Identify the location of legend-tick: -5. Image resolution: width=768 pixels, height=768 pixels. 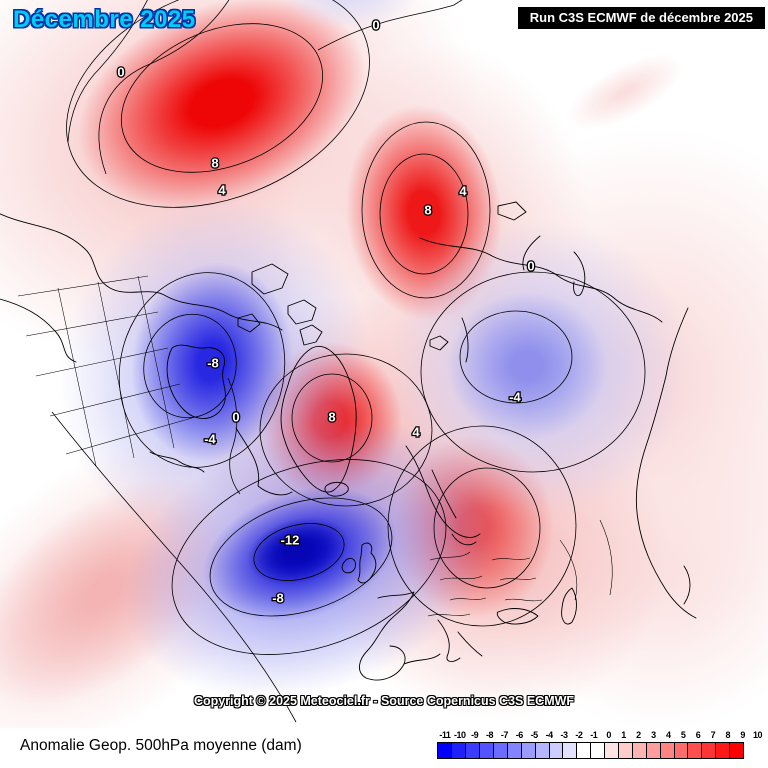
(534, 735).